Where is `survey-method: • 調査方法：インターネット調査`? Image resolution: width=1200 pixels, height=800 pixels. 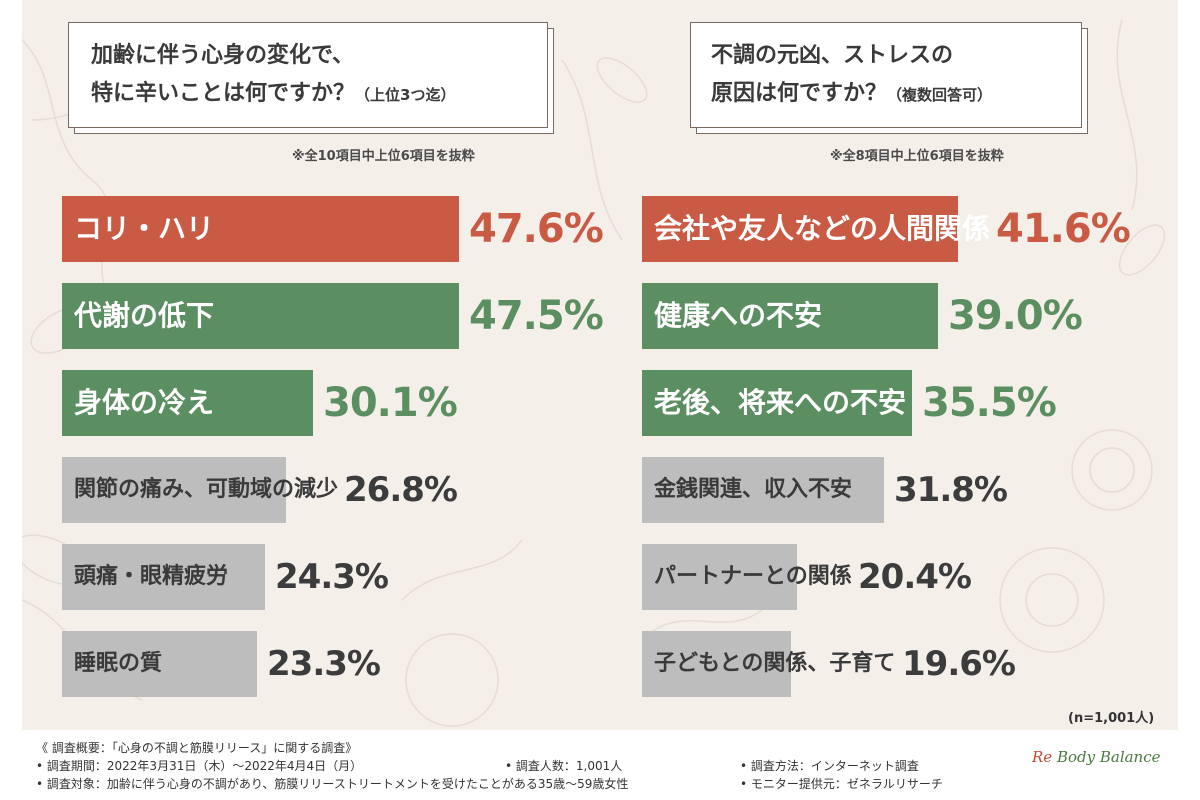 survey-method: • 調査方法：インターネット調査 is located at coordinates (829, 766).